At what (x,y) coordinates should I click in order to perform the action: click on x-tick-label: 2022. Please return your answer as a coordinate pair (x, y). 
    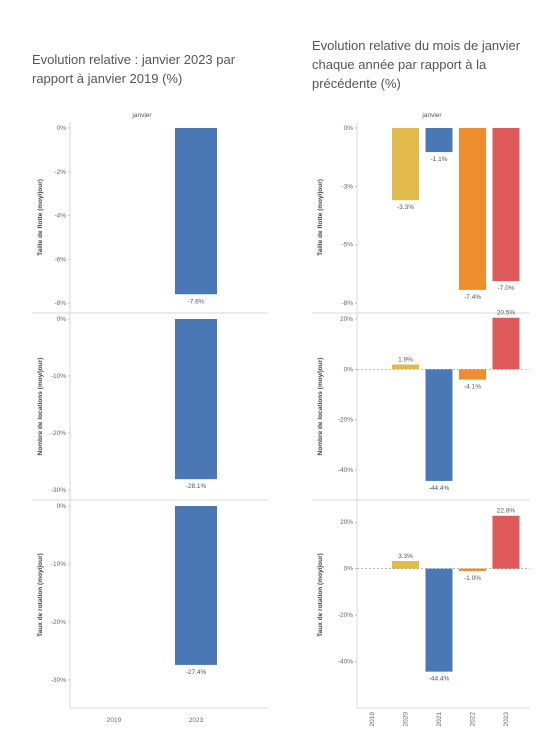
    Looking at the image, I should click on (473, 719).